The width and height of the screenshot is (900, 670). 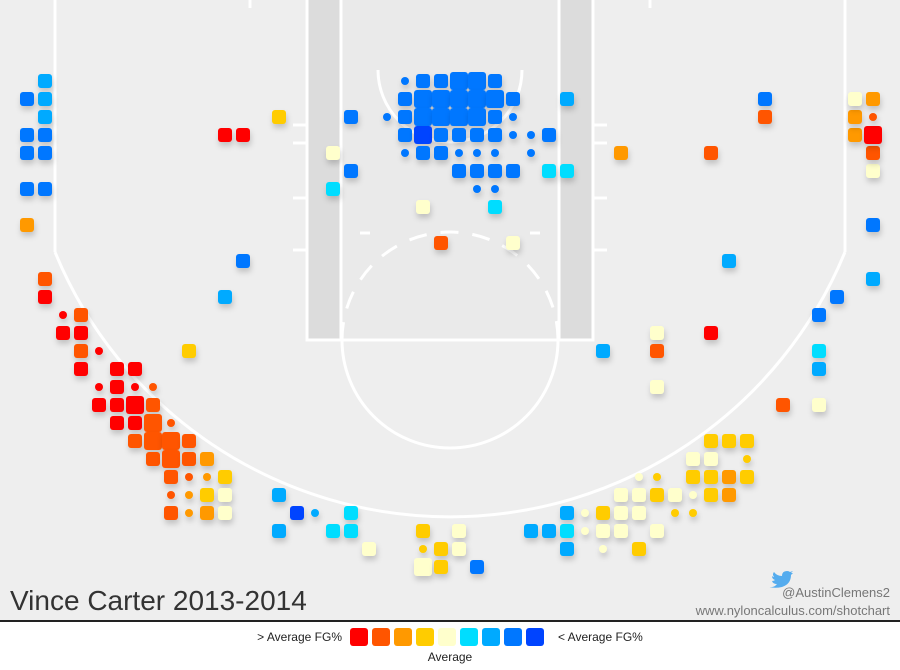 What do you see at coordinates (450, 394) in the screenshot?
I see `free-throw-circle` at bounding box center [450, 394].